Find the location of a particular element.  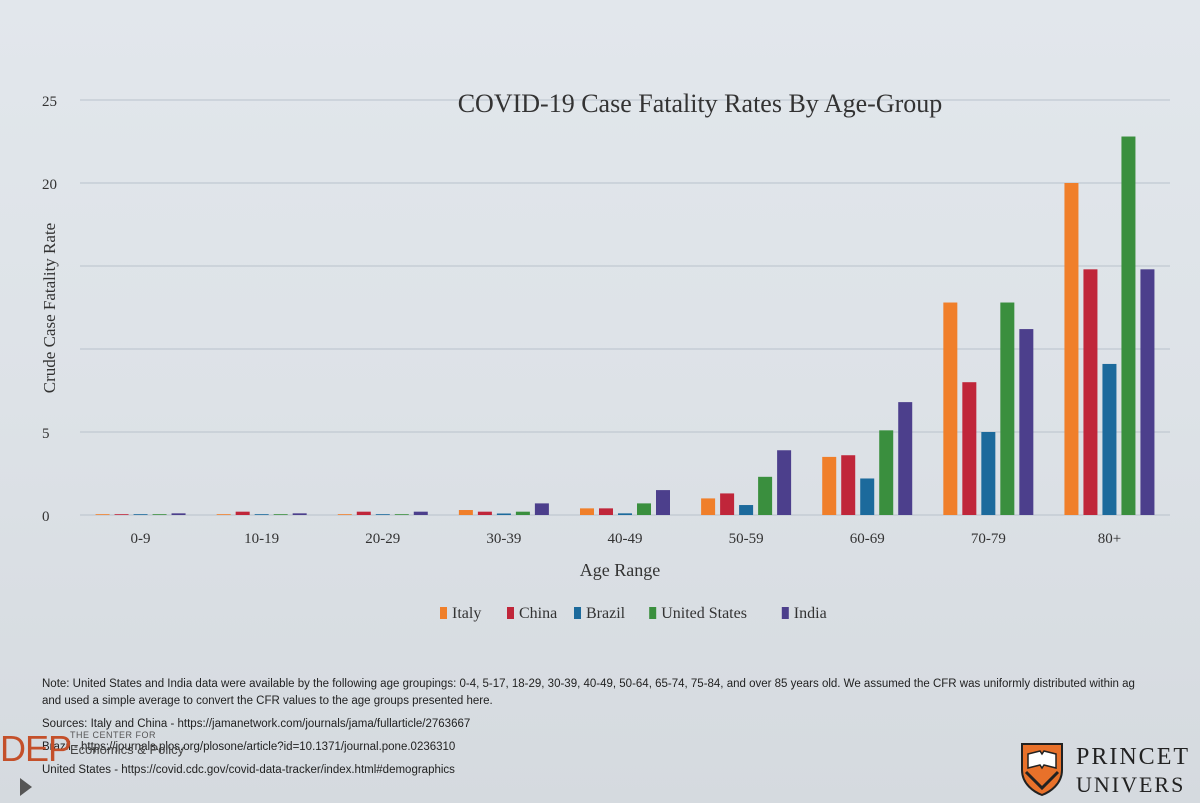

y-axis-label: Crude Case Fatality Rate is located at coordinates (49, 308).